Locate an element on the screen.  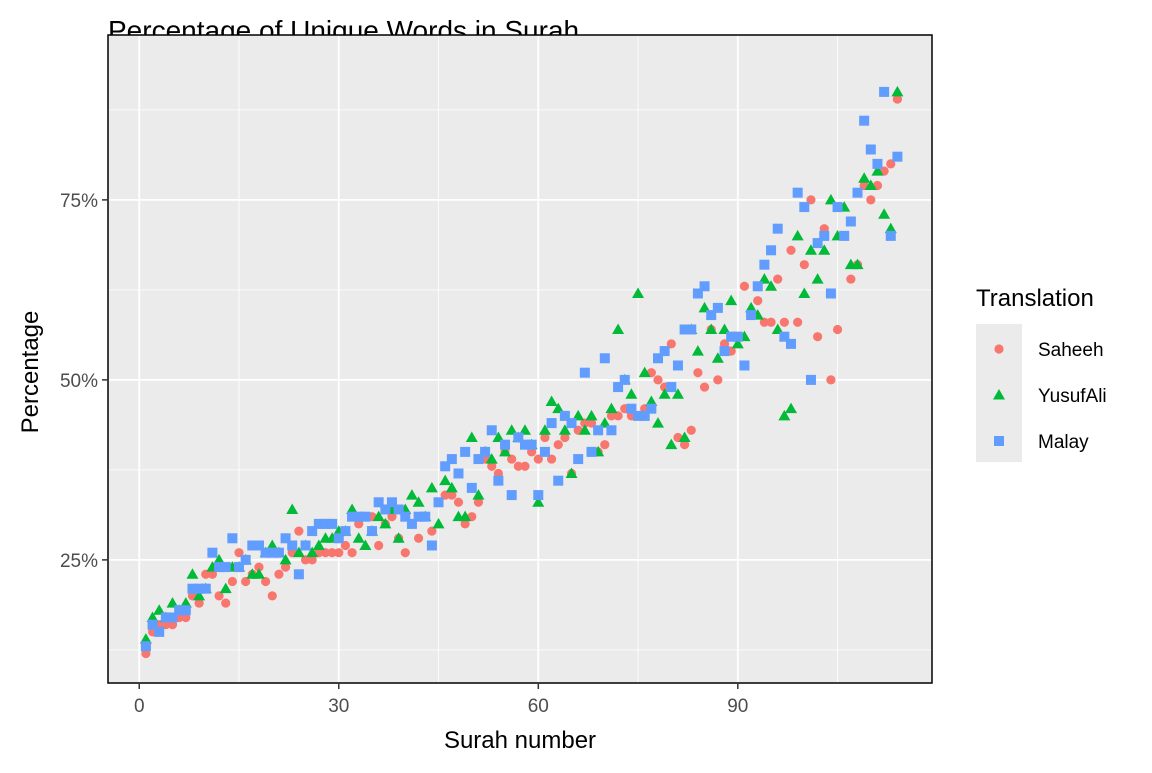
y-axis: 25% 50% 75% is located at coordinates (84, 381).